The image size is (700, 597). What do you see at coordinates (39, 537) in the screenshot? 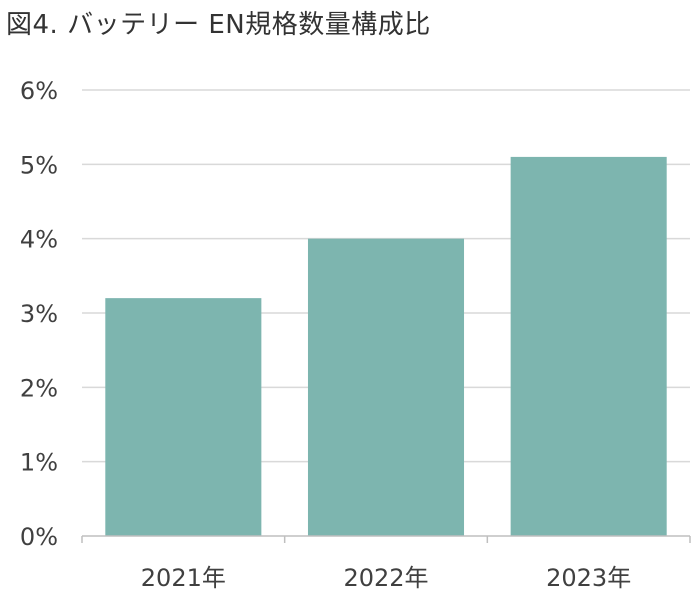
I see `y-tick-label: 0%` at bounding box center [39, 537].